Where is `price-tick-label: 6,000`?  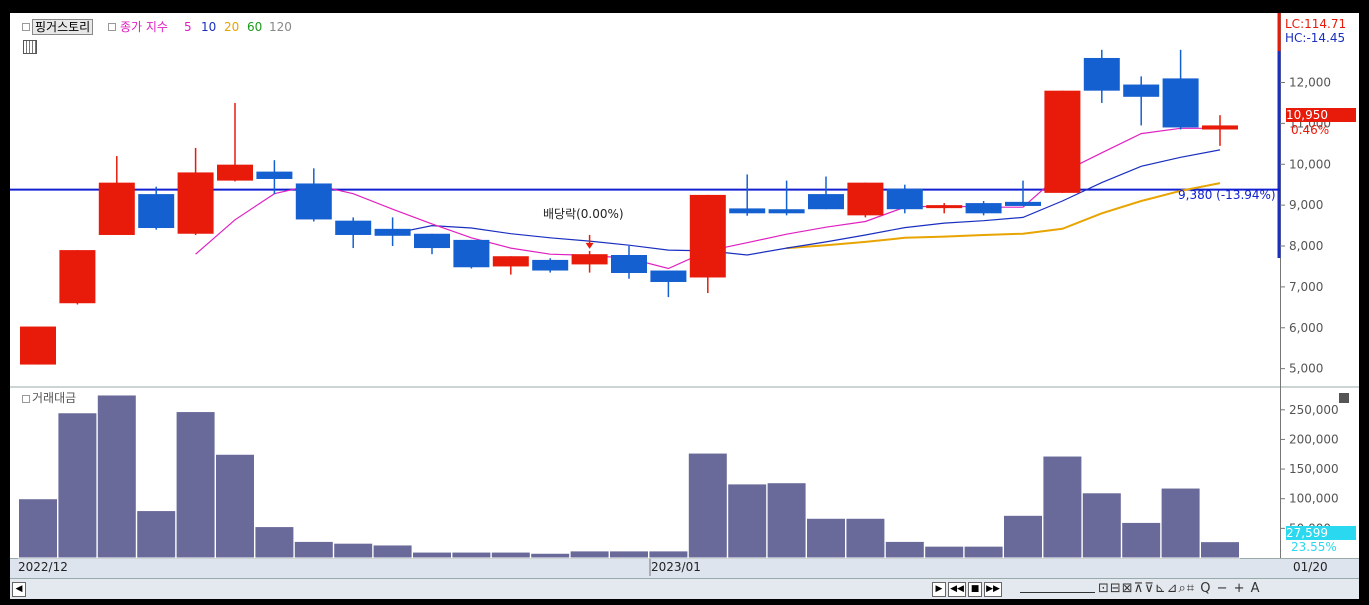
price-tick-label: 6,000 is located at coordinates (1306, 328).